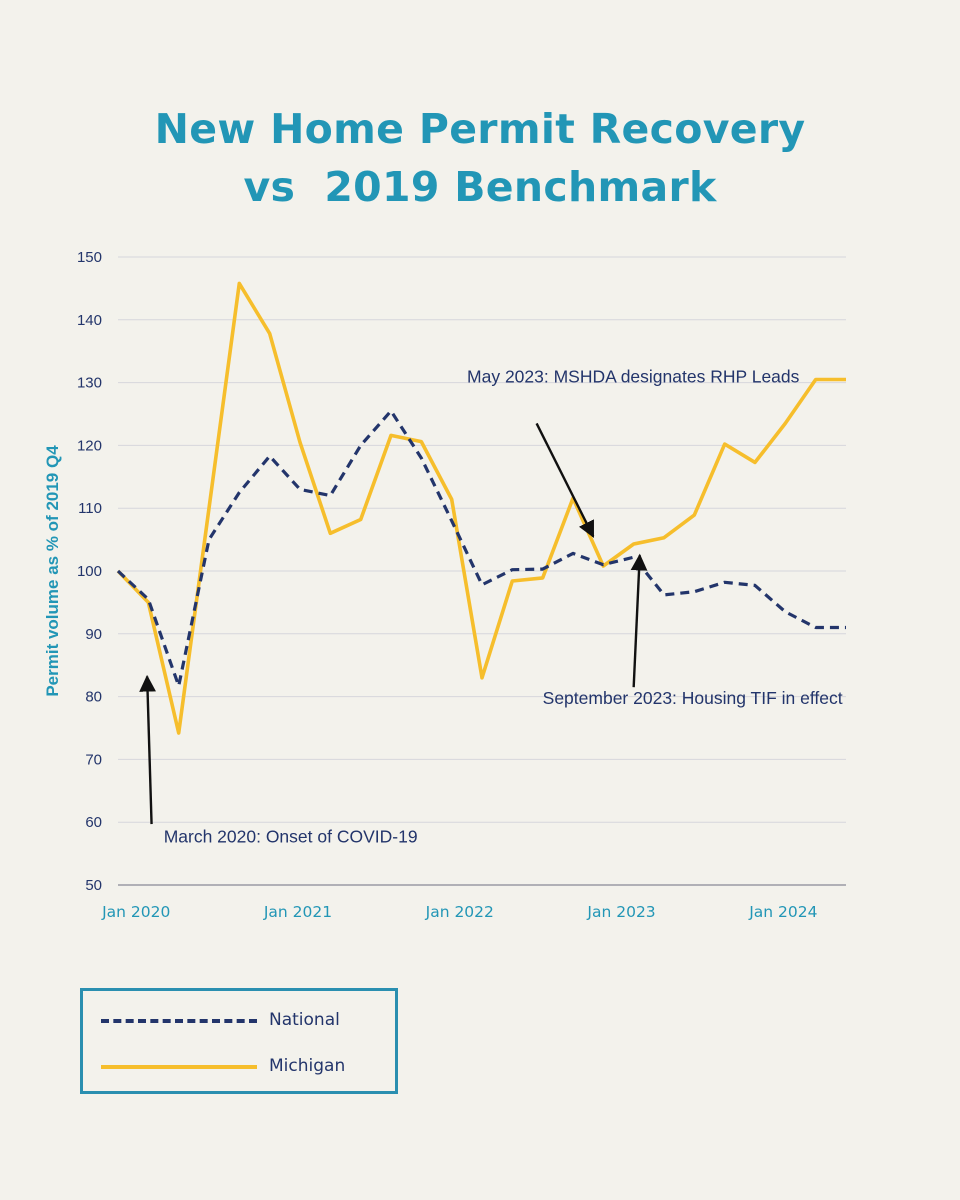 Image resolution: width=960 pixels, height=1200 pixels. I want to click on annotation-housing-tif-label: September 2023: Housing TIF in effect, so click(693, 698).